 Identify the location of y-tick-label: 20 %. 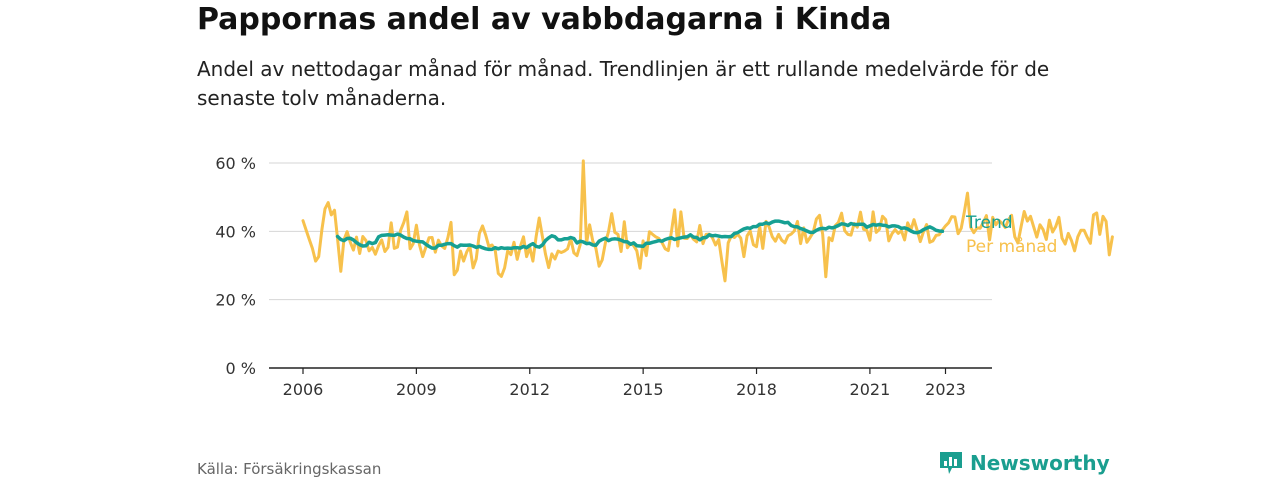
(235, 300).